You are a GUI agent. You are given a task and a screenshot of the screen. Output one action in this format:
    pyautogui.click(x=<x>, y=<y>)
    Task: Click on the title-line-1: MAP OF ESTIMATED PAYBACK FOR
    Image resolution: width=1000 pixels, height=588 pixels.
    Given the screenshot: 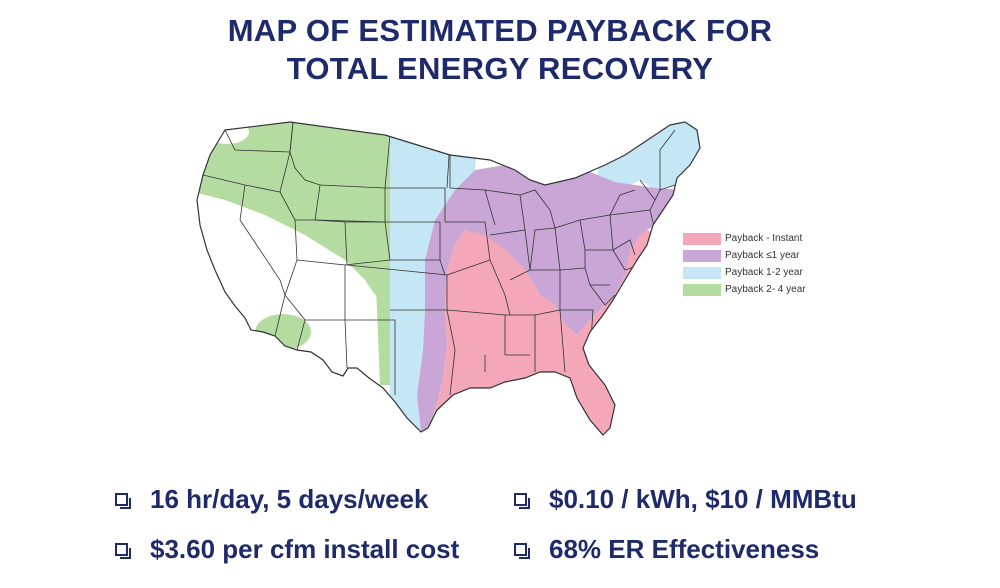 What is the action you would take?
    pyautogui.click(x=500, y=30)
    